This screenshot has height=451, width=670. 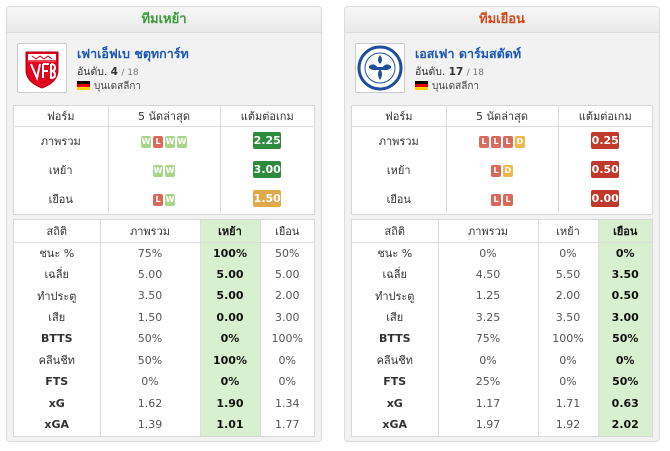 What do you see at coordinates (150, 274) in the screenshot?
I see `stat-overall: 5.00` at bounding box center [150, 274].